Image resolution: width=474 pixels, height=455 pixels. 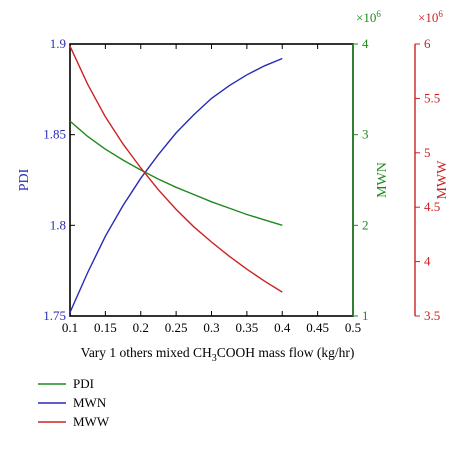 I want to click on legend-label: PDI, so click(x=83, y=383).